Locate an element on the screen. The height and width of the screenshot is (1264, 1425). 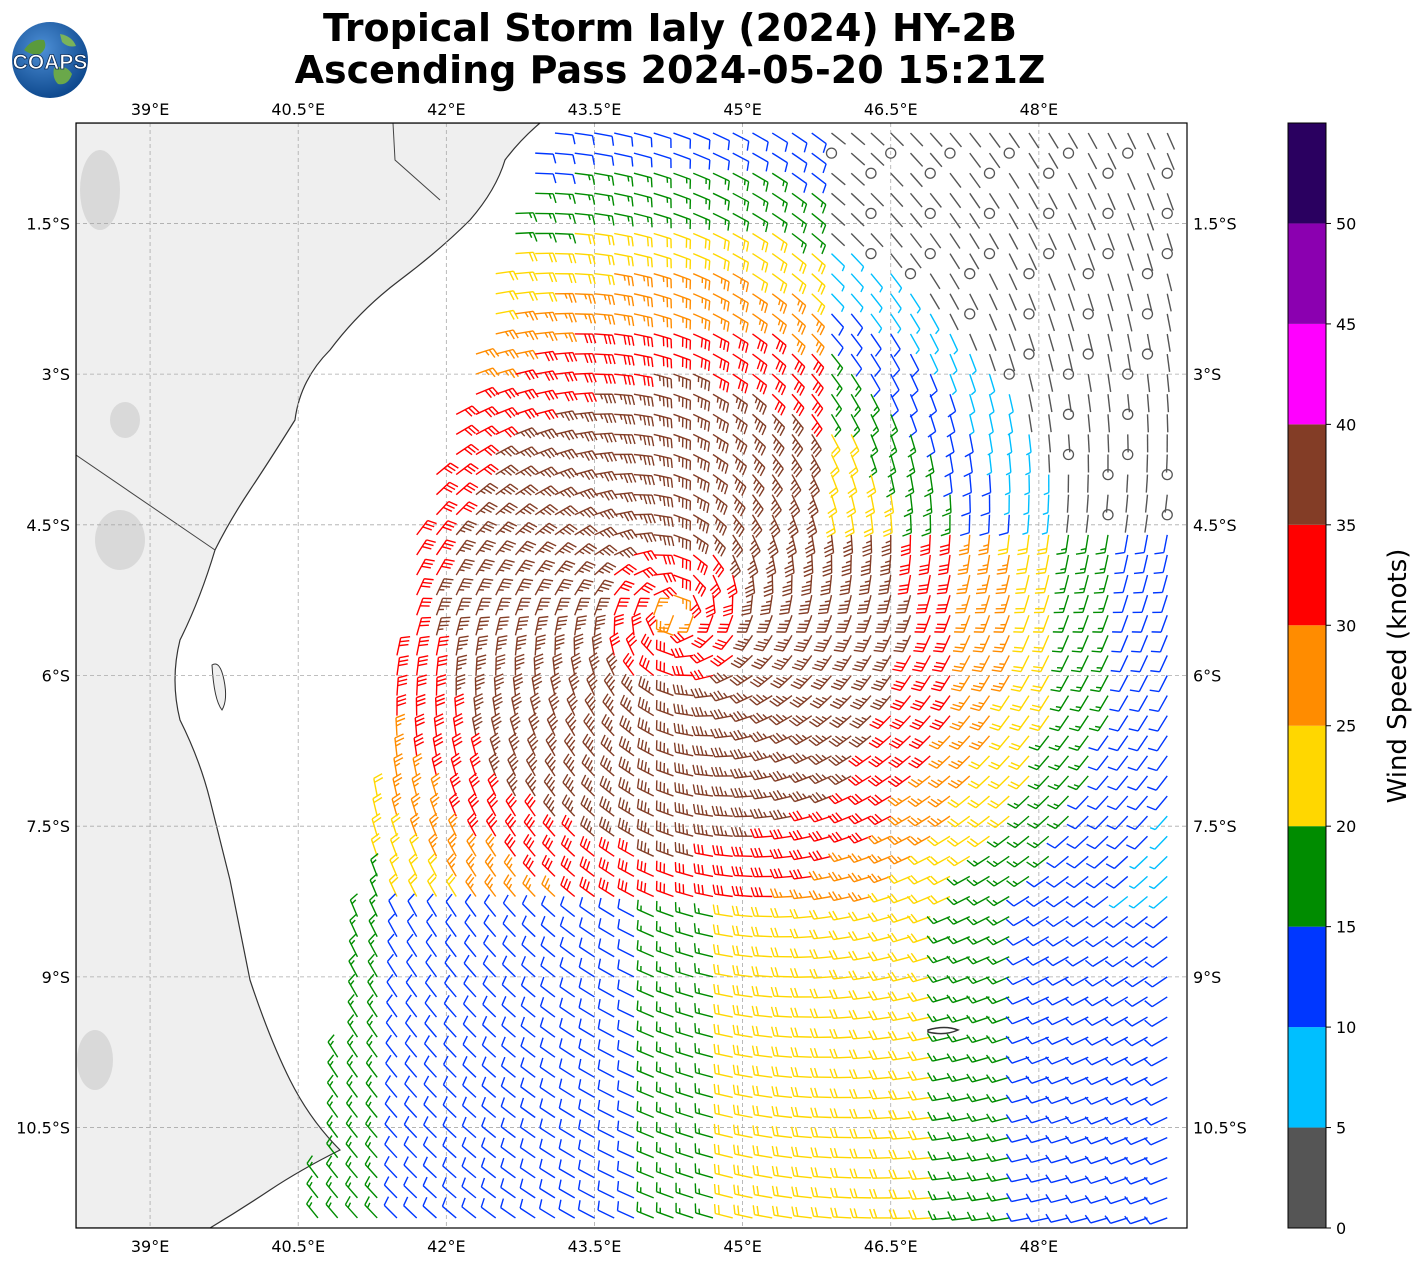
colorbar-tick-label: 15 is located at coordinates (1346, 927).